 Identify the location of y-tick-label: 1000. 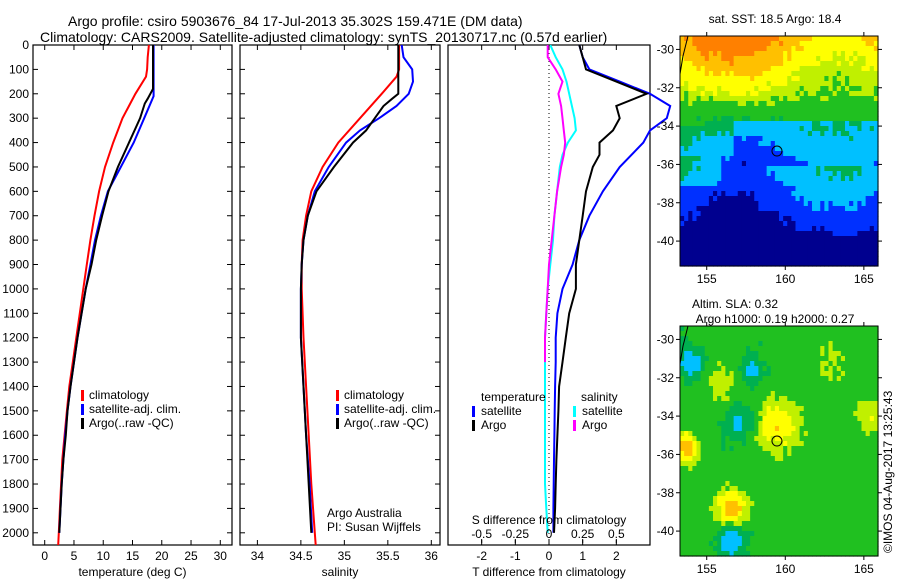
(15, 289).